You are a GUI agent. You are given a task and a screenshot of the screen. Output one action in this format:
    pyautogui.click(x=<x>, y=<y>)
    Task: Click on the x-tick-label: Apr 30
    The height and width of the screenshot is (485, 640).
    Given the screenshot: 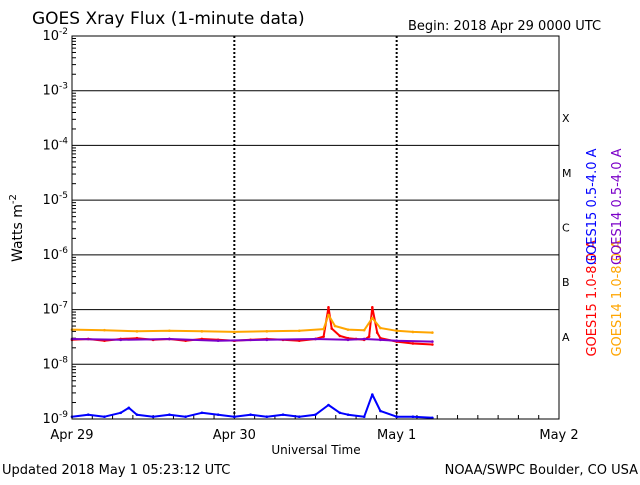 What is the action you would take?
    pyautogui.click(x=234, y=435)
    